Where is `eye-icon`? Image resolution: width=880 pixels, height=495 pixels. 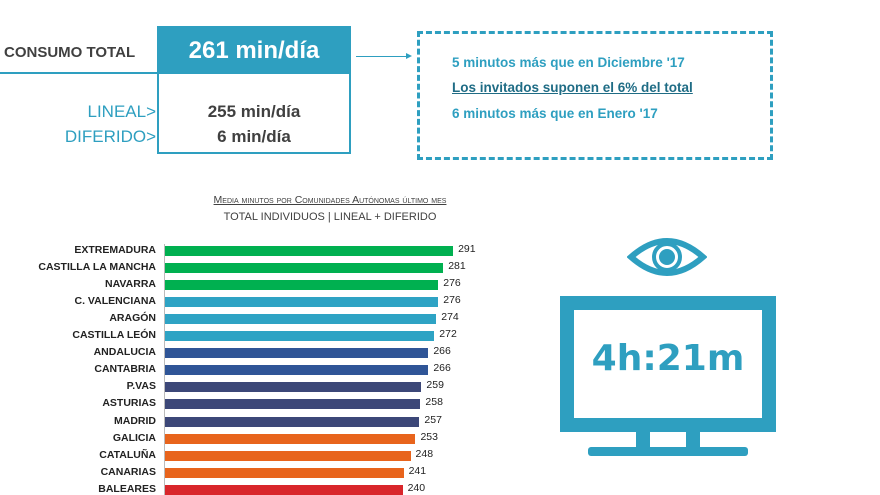
eye-icon is located at coordinates (667, 257).